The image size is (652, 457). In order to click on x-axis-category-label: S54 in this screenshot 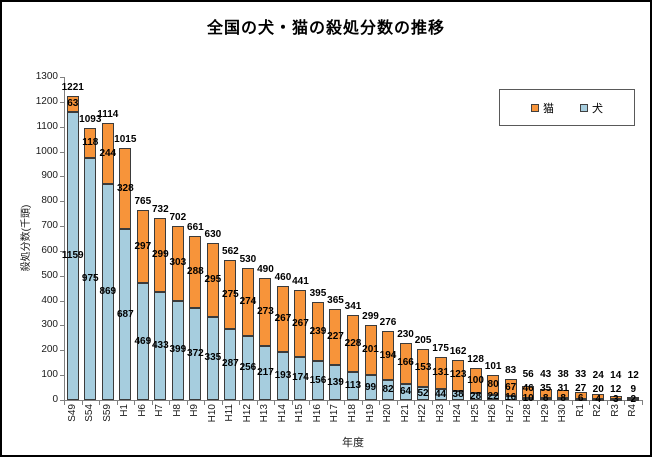, I will do `click(90, 413)`.